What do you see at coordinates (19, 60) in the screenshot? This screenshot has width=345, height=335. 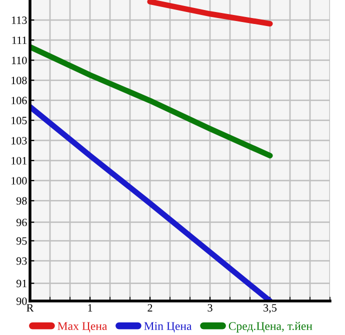 I see `y-tick-label: 110` at bounding box center [19, 60].